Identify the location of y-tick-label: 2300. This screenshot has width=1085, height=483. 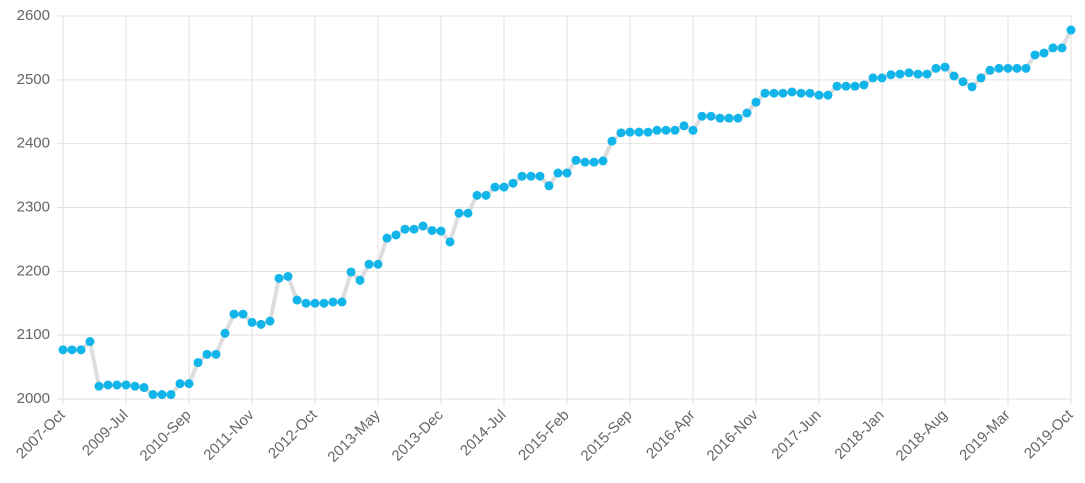
(33, 206).